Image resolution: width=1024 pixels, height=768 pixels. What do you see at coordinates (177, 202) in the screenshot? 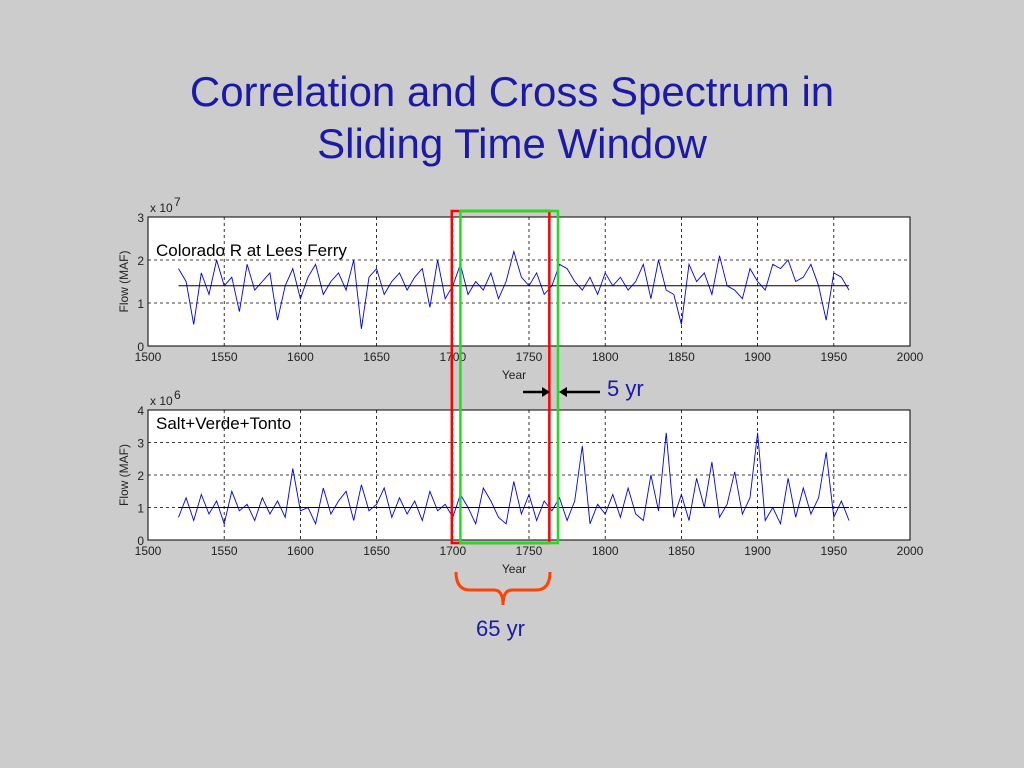
I see `y-exponent: 7` at bounding box center [177, 202].